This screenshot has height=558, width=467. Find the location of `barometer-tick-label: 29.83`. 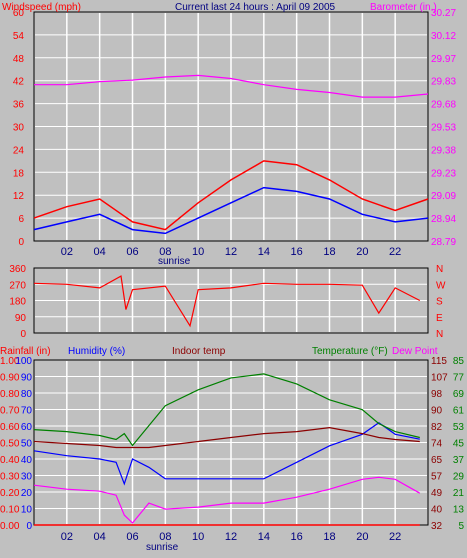

barometer-tick-label: 29.83 is located at coordinates (443, 82).